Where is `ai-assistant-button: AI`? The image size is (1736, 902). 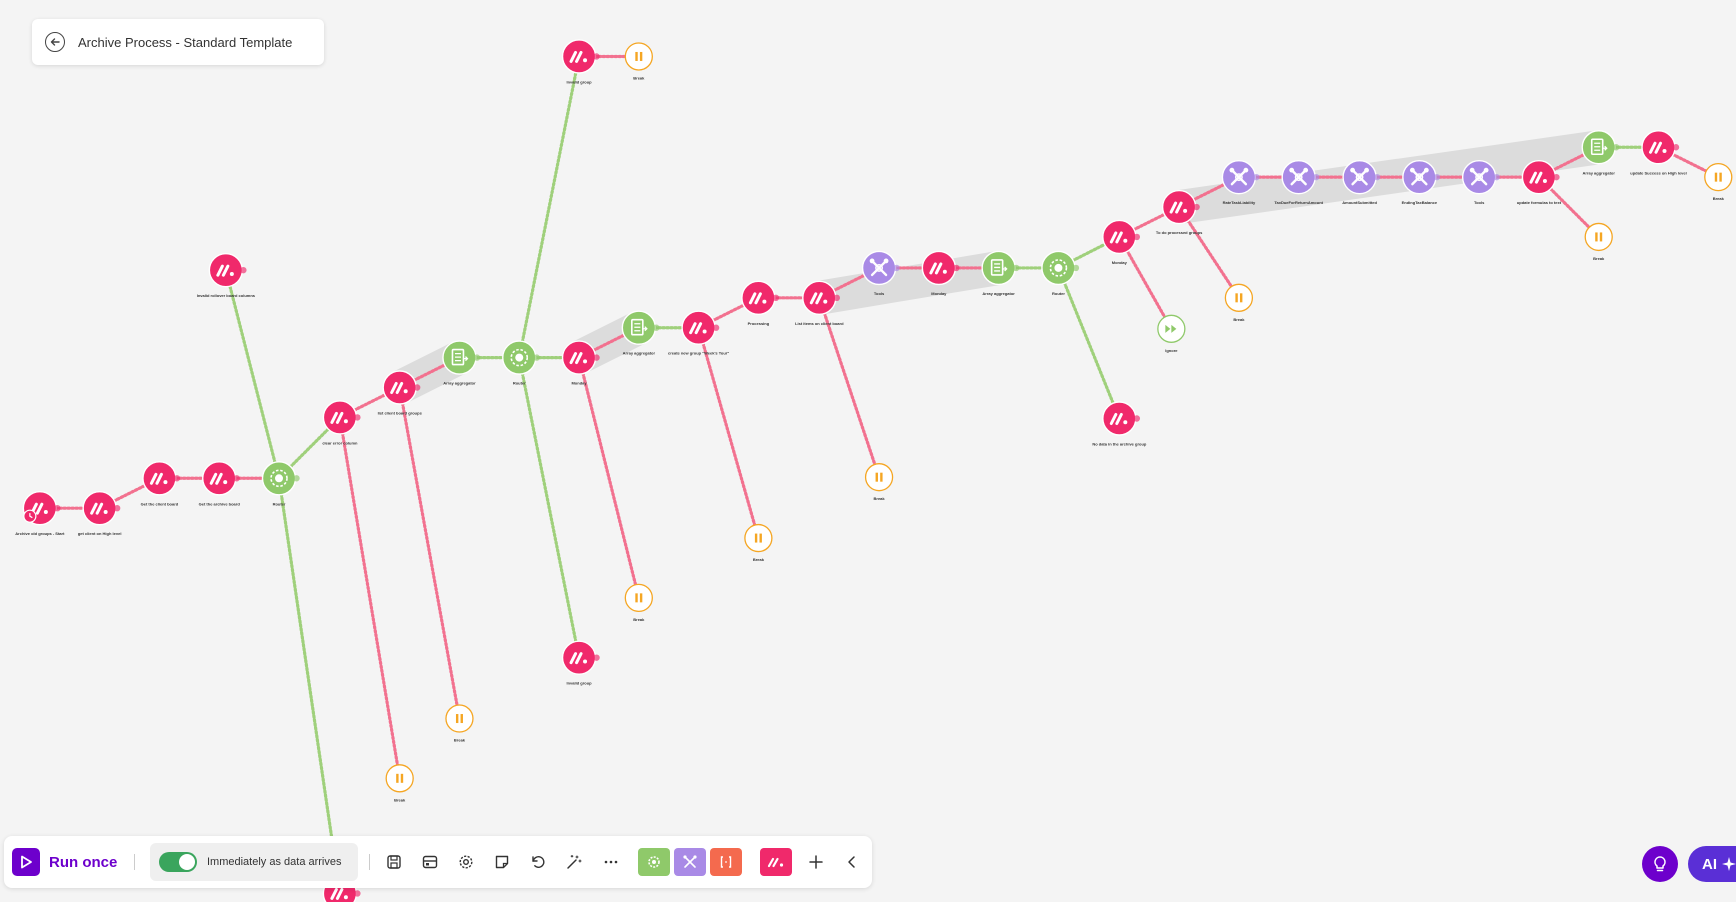 ai-assistant-button: AI is located at coordinates (1712, 864).